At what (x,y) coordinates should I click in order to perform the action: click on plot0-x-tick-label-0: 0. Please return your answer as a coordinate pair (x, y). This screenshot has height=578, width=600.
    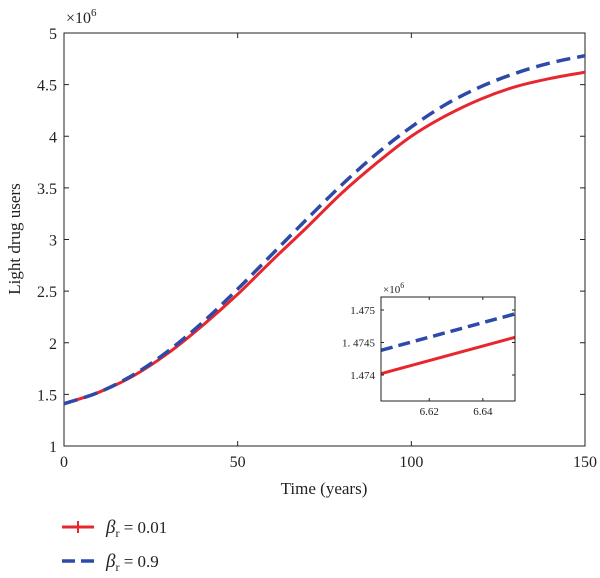
    Looking at the image, I should click on (64, 462).